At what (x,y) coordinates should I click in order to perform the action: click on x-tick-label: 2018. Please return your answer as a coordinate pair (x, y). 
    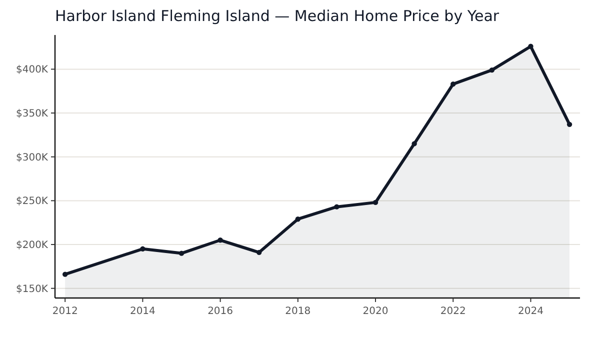
    Looking at the image, I should click on (298, 311).